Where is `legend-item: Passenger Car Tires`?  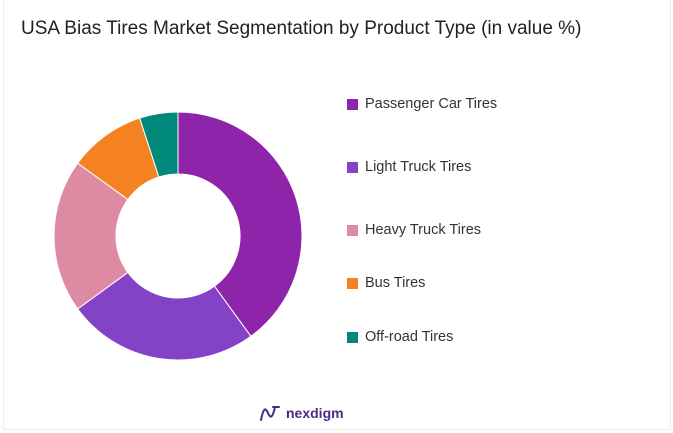
legend-item: Passenger Car Tires is located at coordinates (422, 104).